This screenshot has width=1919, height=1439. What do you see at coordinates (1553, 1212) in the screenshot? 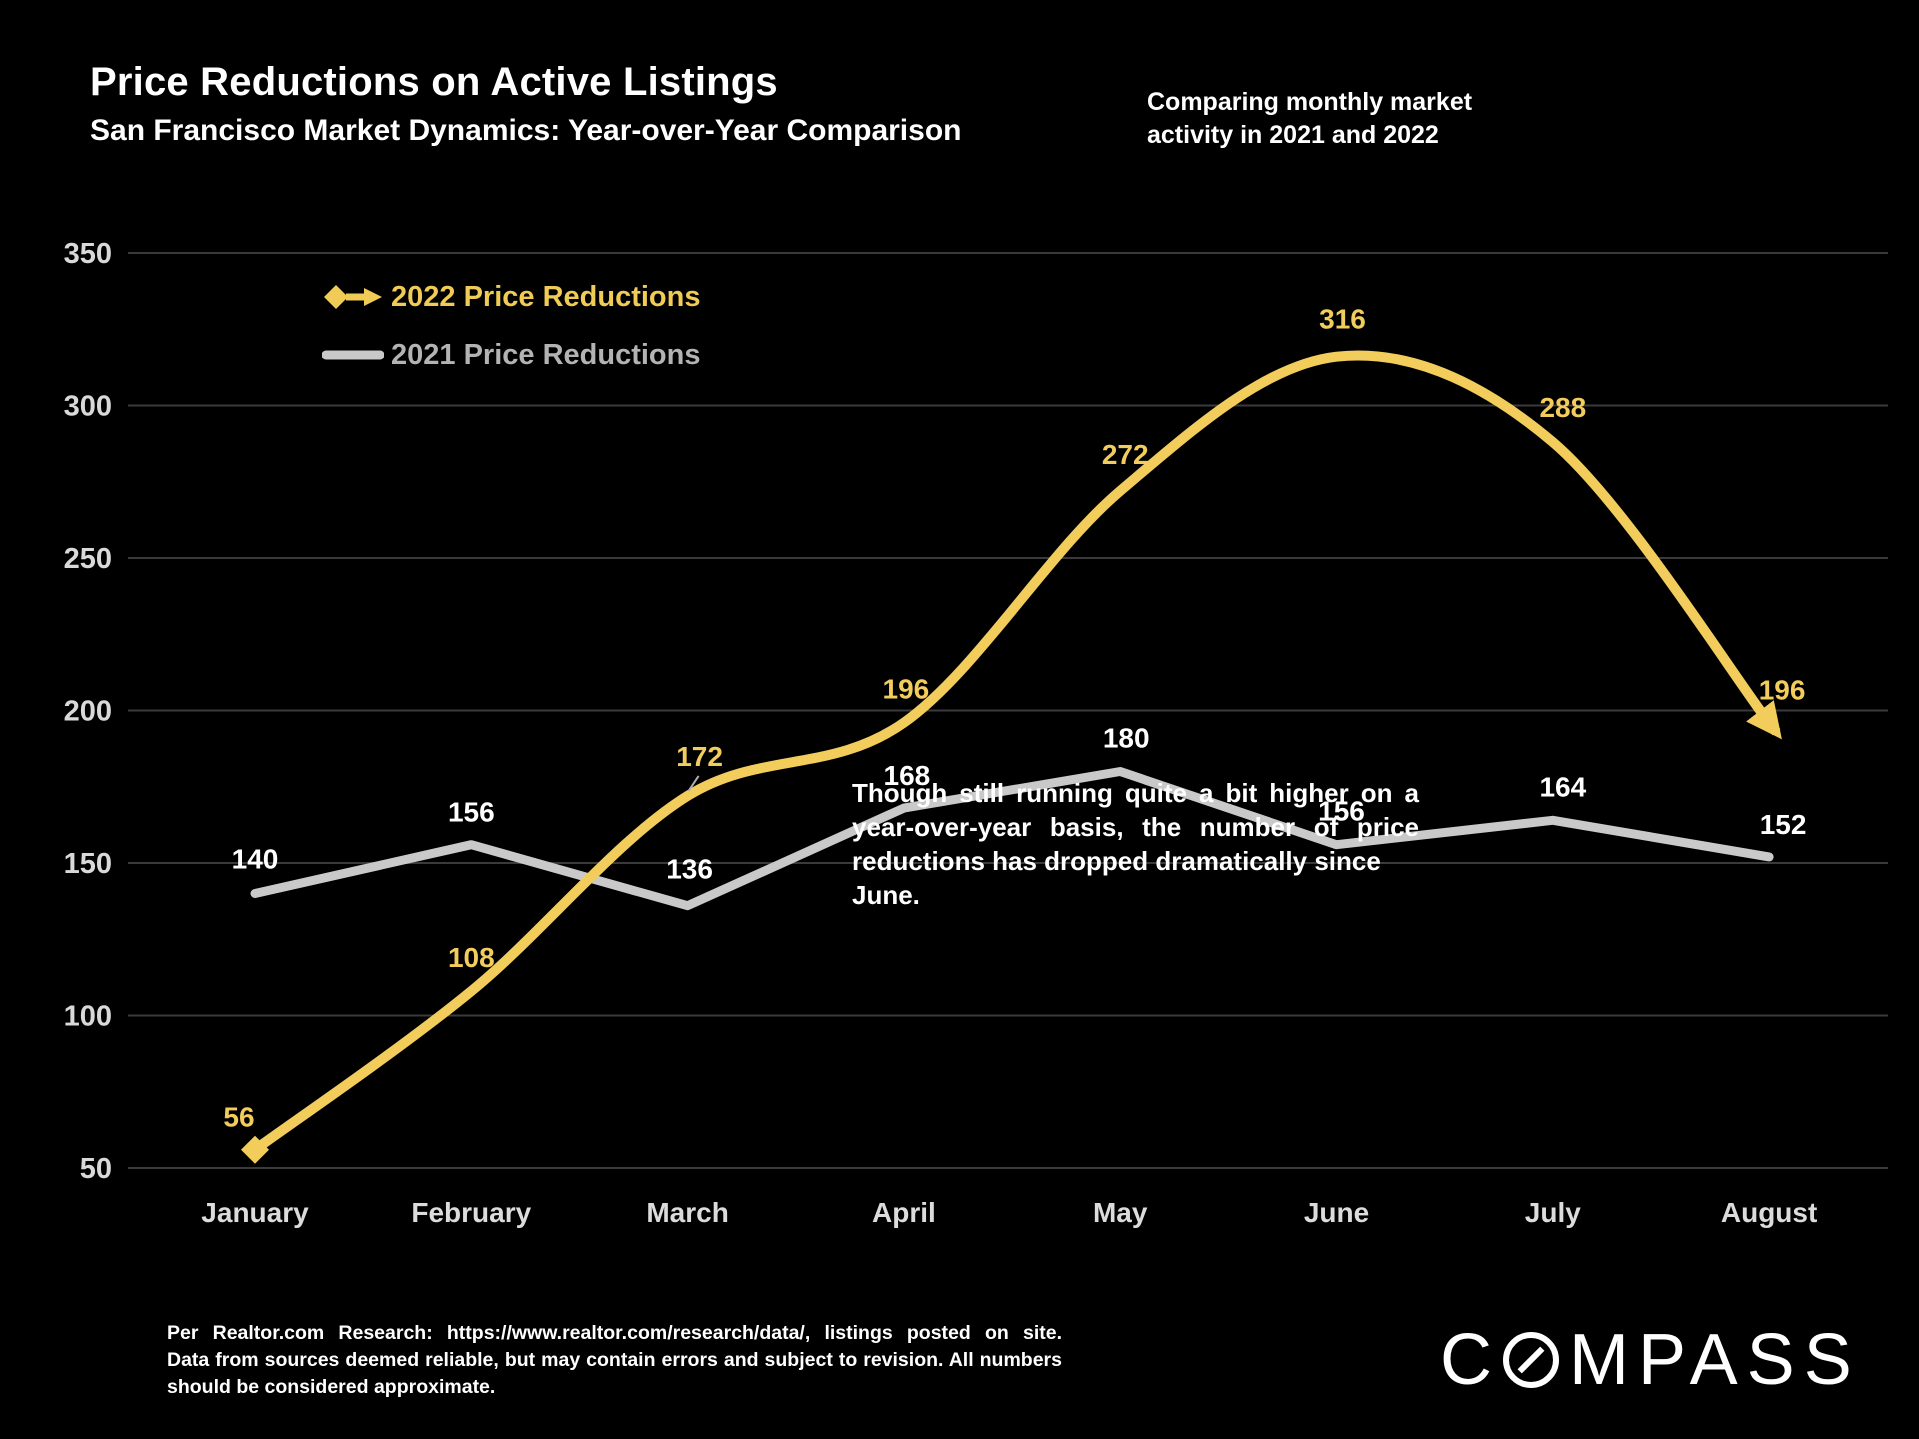
I see `month-label: July` at bounding box center [1553, 1212].